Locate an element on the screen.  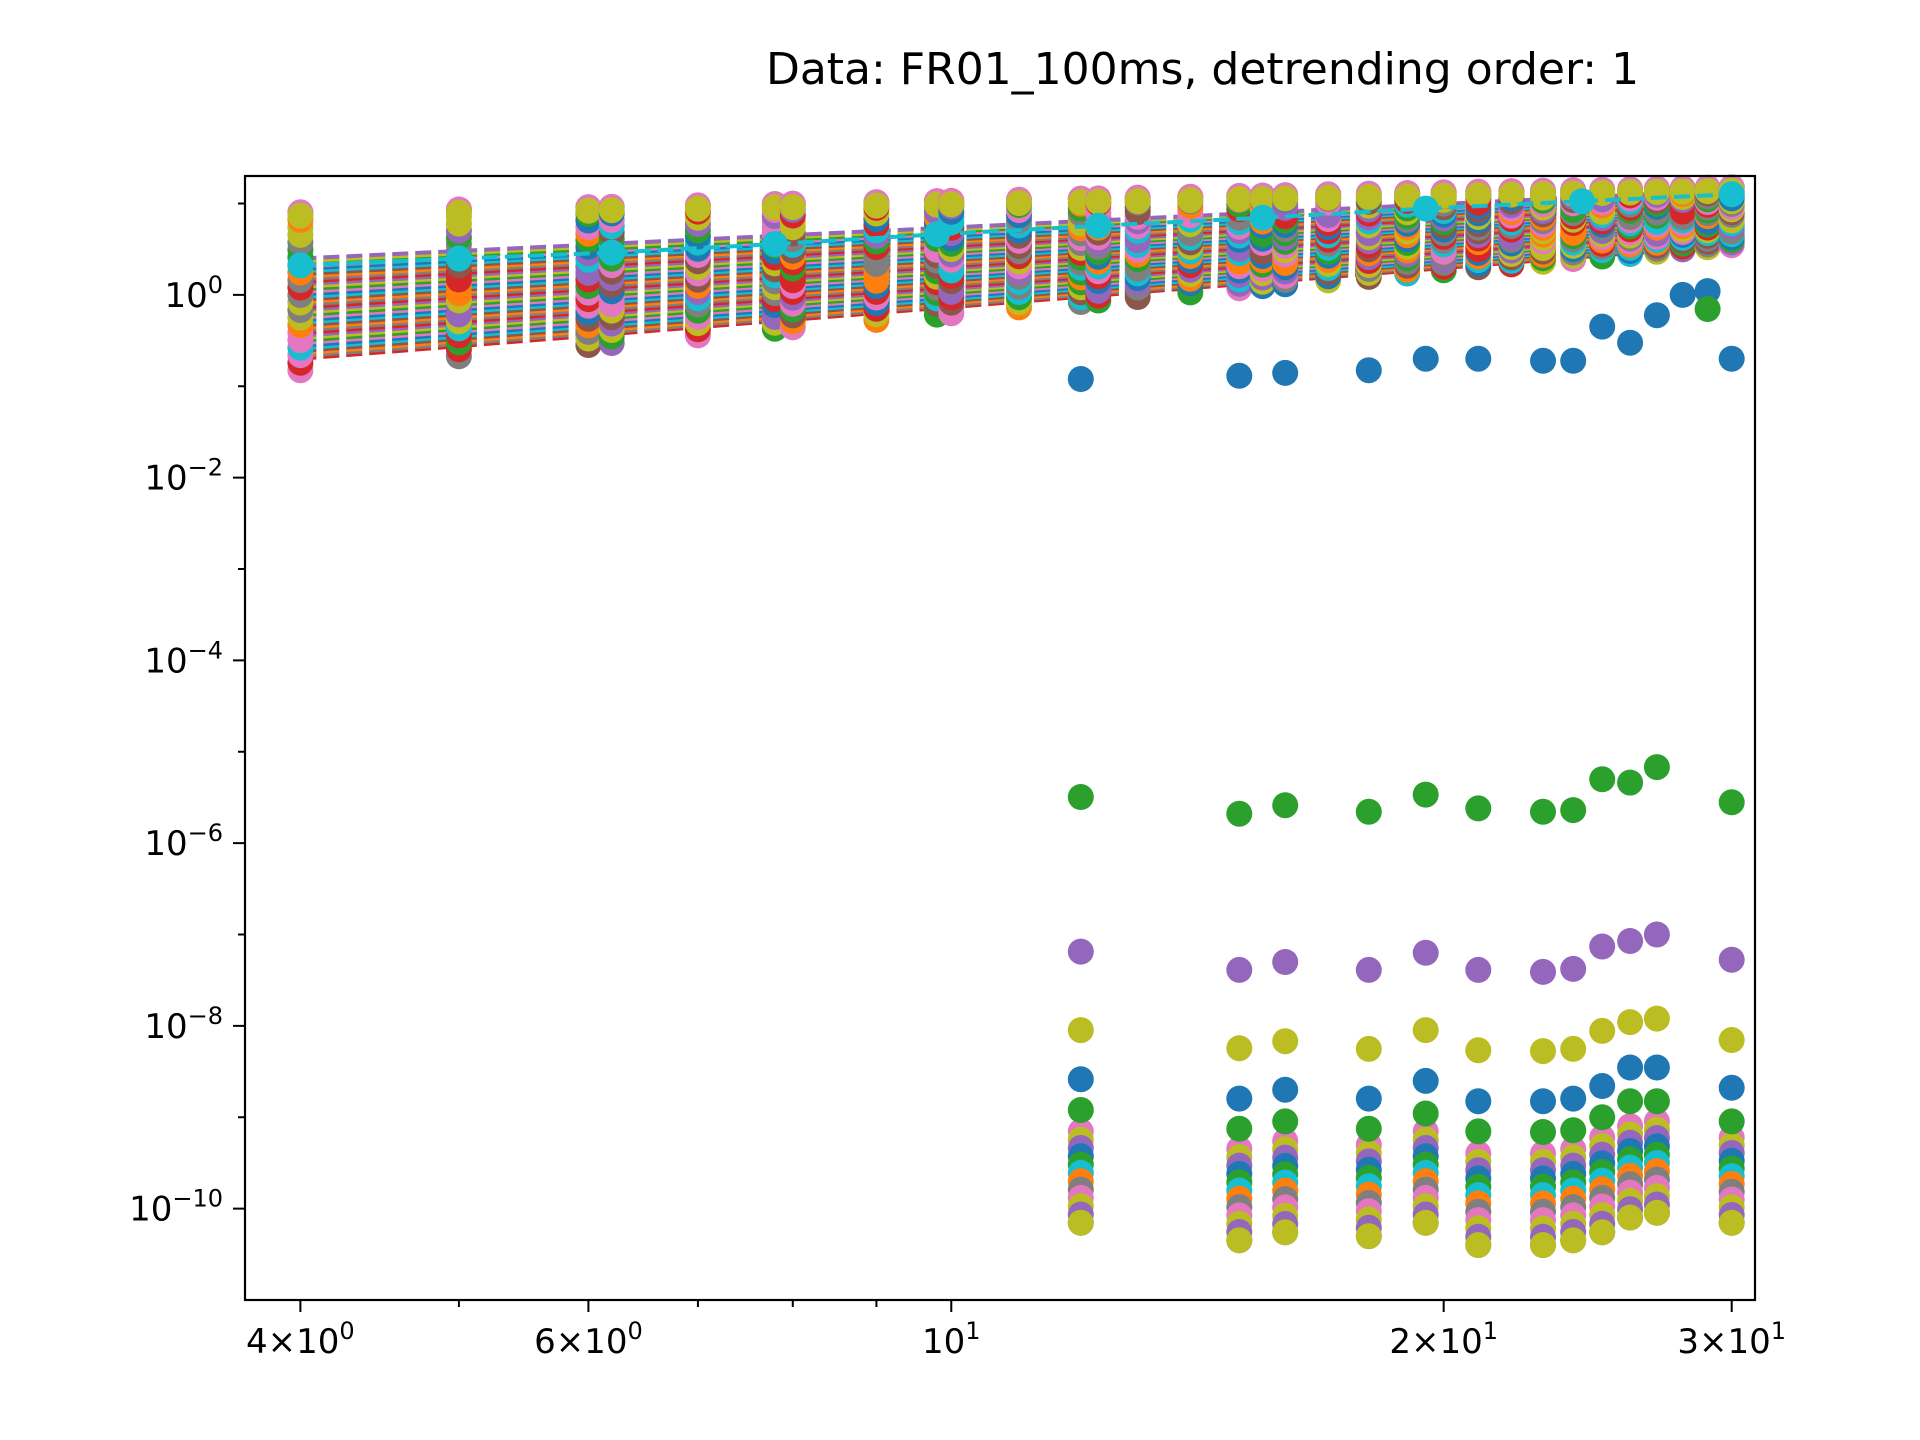
x-tick-label: 101 is located at coordinates (951, 1339).